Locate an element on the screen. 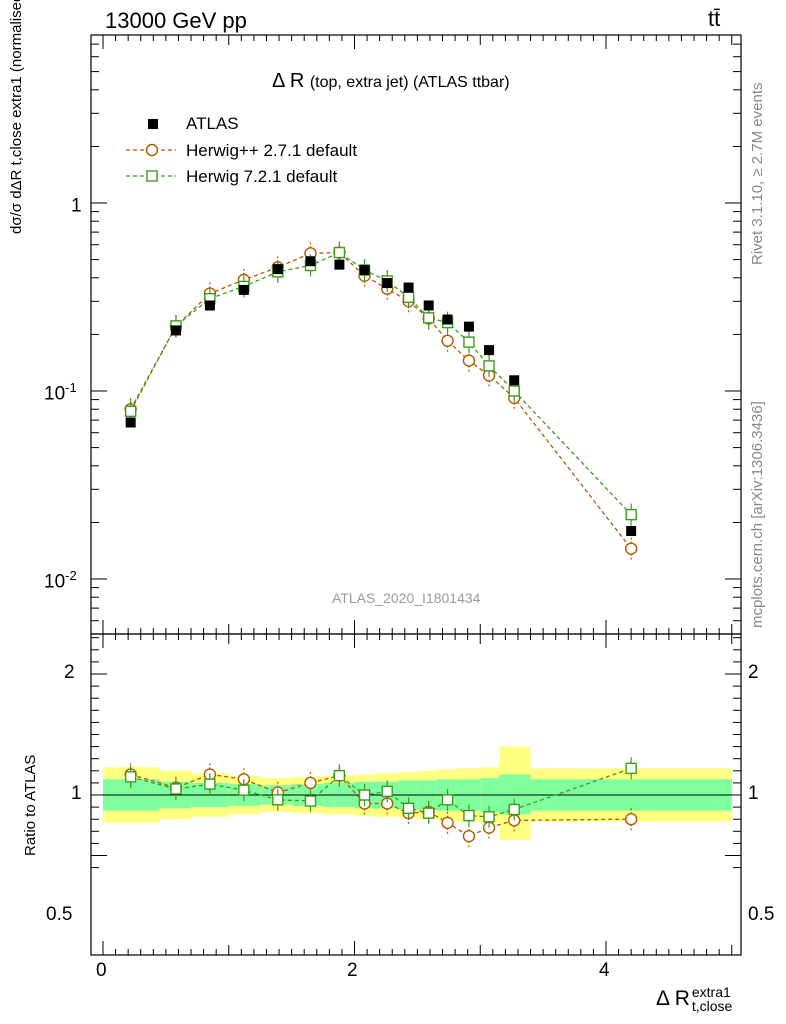  legend-marker-herwigpp is located at coordinates (152, 150).